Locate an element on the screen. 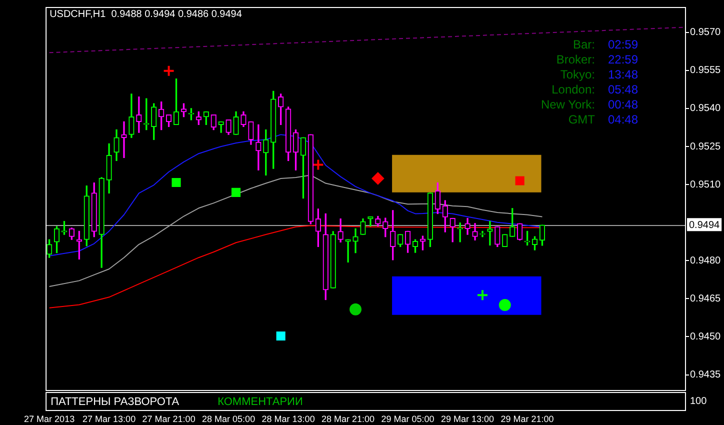 This screenshot has height=425, width=724. y-tick-label: 0.9555 is located at coordinates (706, 70).